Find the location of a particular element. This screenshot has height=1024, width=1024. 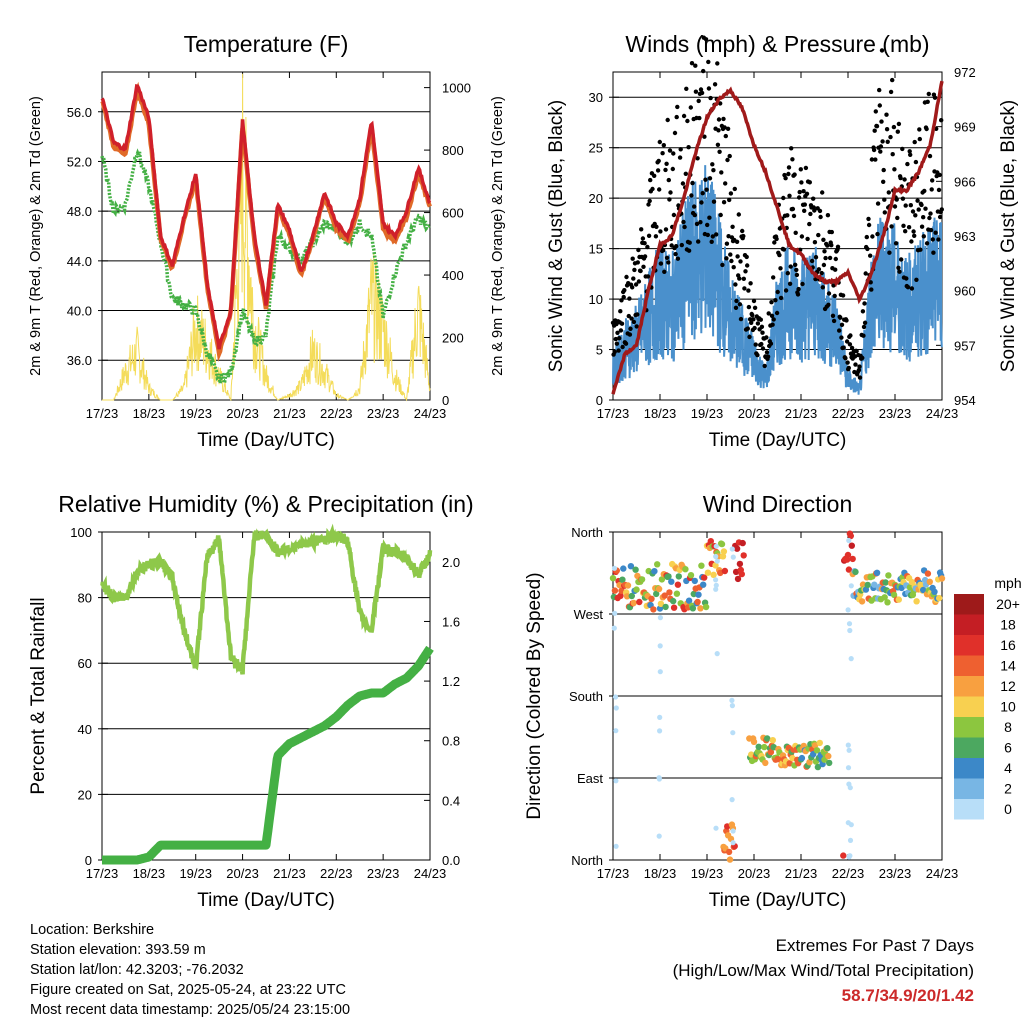

winds-title: Winds (mph) & Pressure (mb) is located at coordinates (777, 44).